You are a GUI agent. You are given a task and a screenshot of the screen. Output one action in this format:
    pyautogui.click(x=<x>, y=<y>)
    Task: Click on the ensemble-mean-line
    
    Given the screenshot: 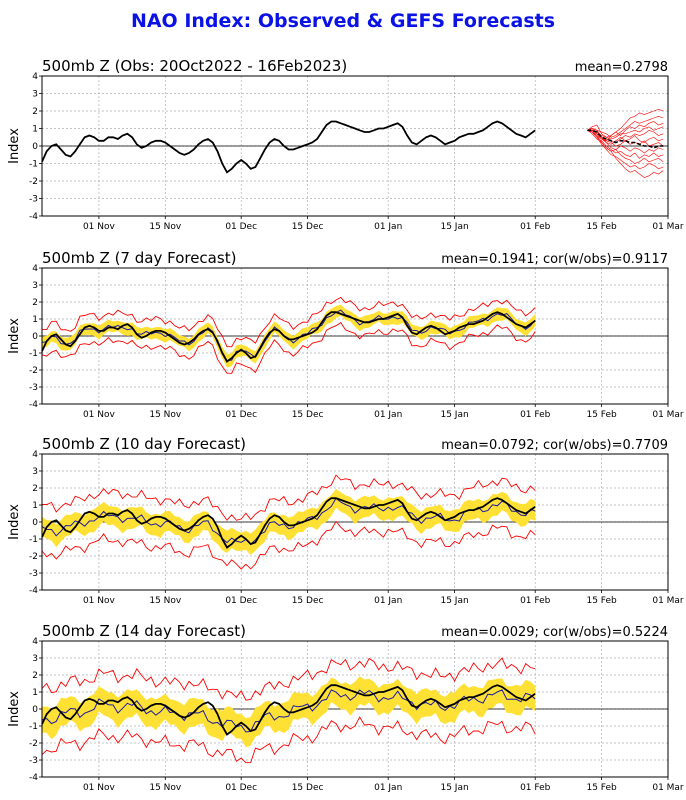 What is the action you would take?
    pyautogui.click(x=625, y=139)
    